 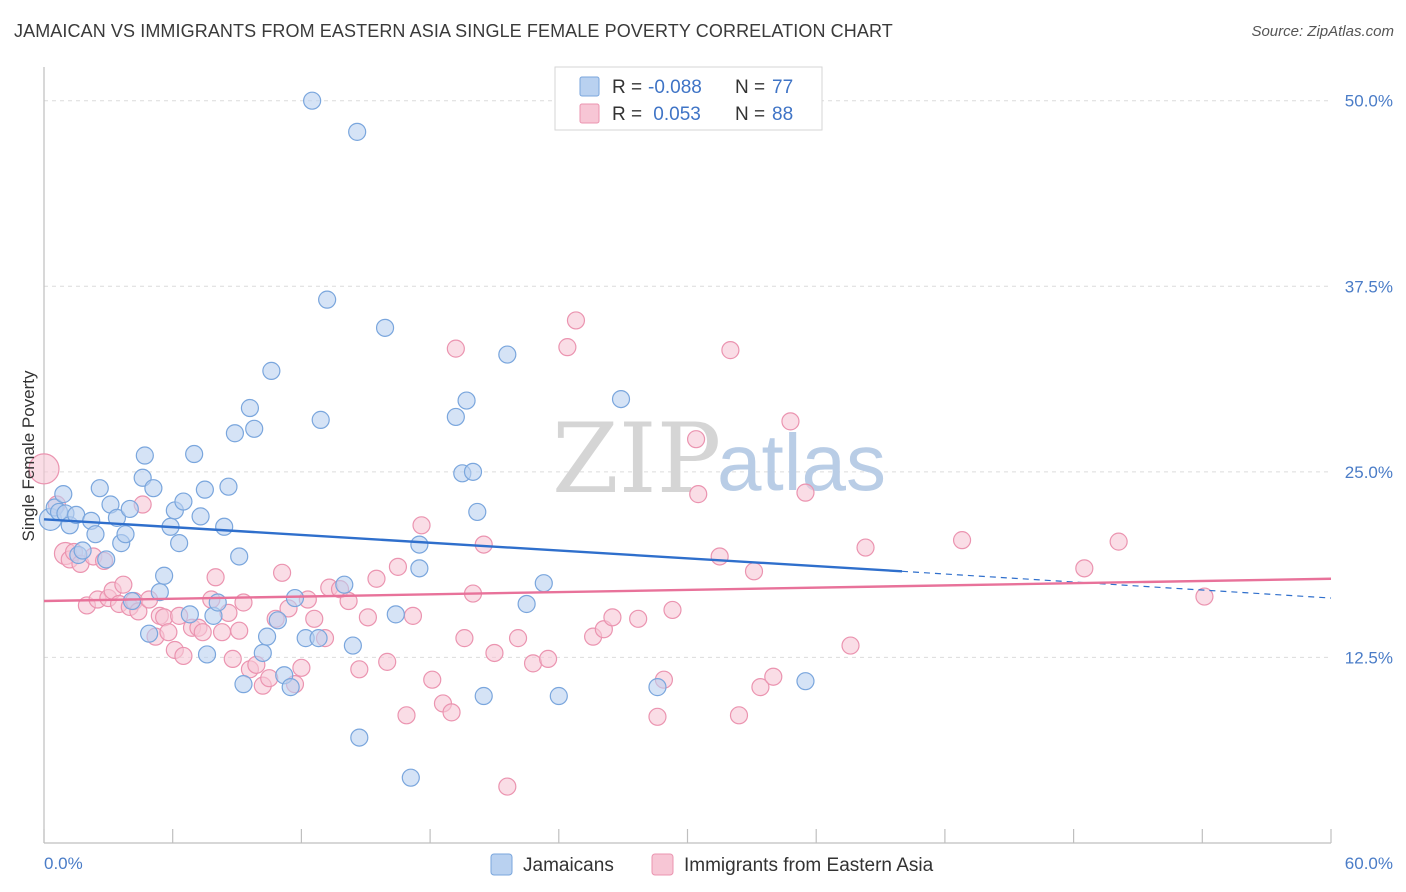 I want to click on legend-n-value-pink: 88, so click(x=782, y=114).